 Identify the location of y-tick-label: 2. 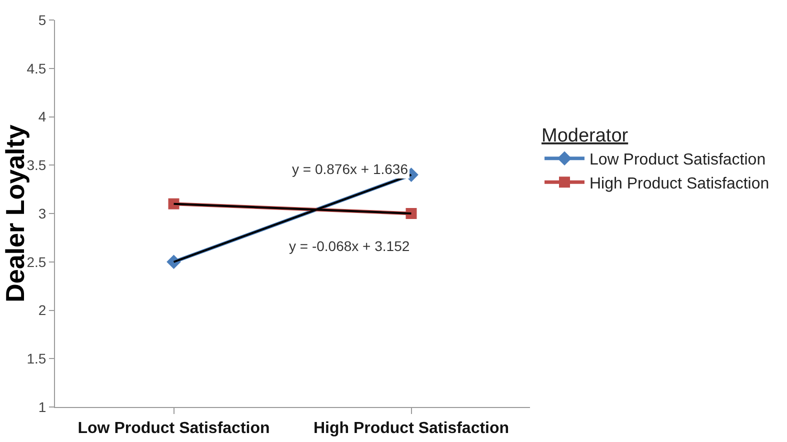
(42, 310).